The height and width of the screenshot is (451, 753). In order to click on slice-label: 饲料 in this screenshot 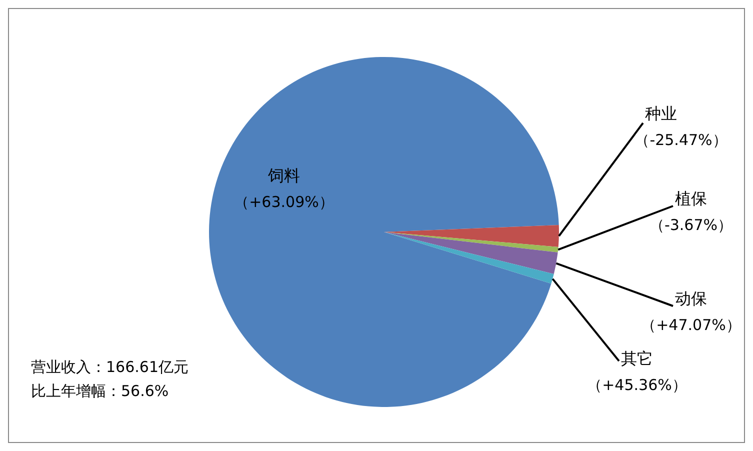, I will do `click(283, 175)`.